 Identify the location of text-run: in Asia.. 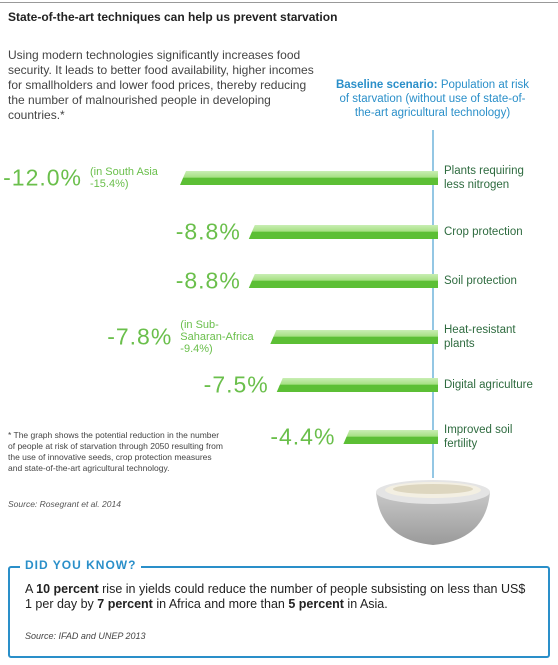
(365, 604).